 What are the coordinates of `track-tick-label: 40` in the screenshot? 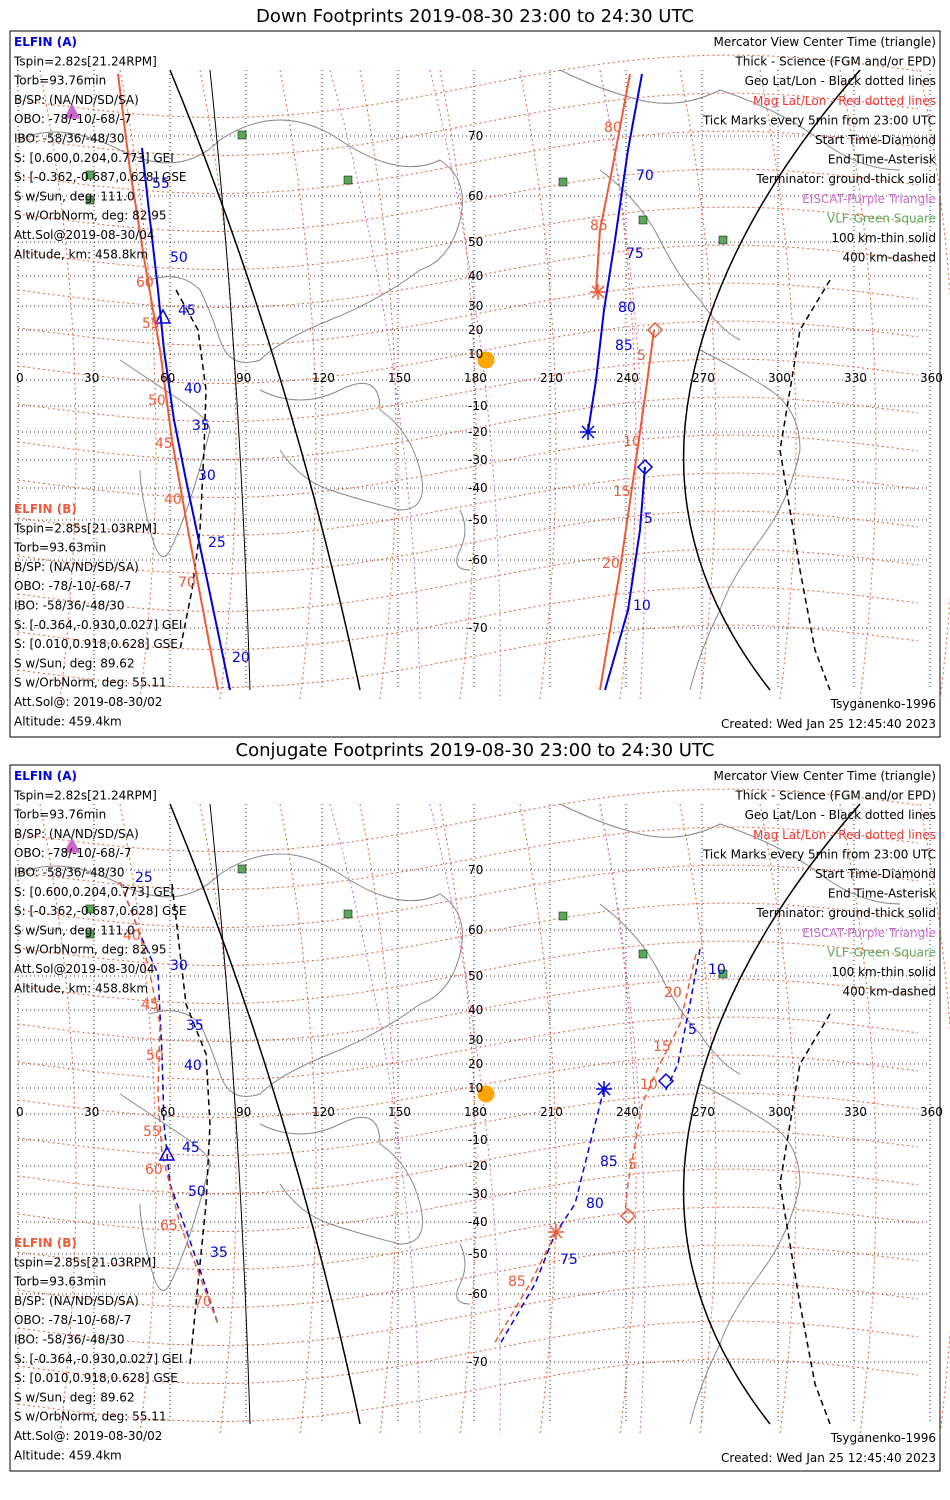 It's located at (193, 1066).